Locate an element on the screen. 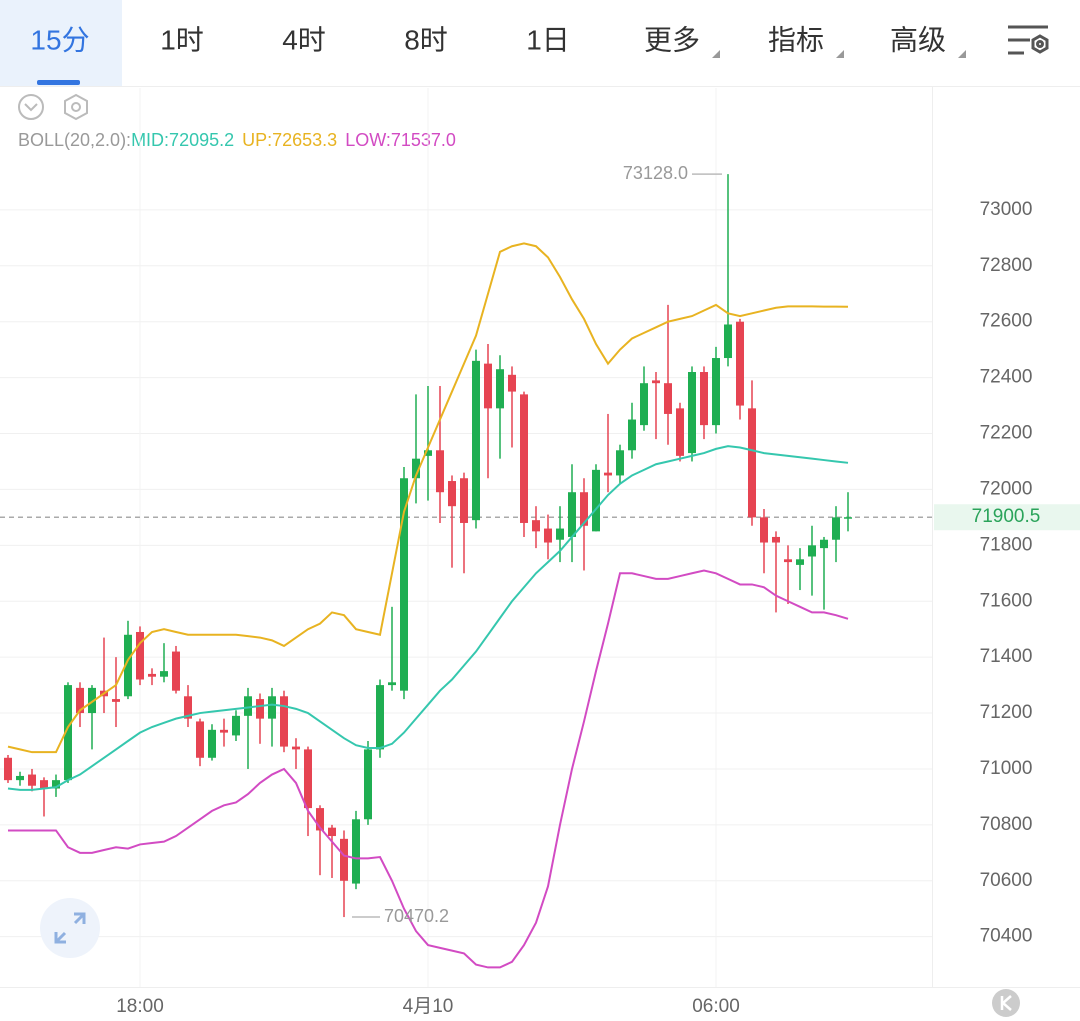  collapse-icon is located at coordinates (31, 107).